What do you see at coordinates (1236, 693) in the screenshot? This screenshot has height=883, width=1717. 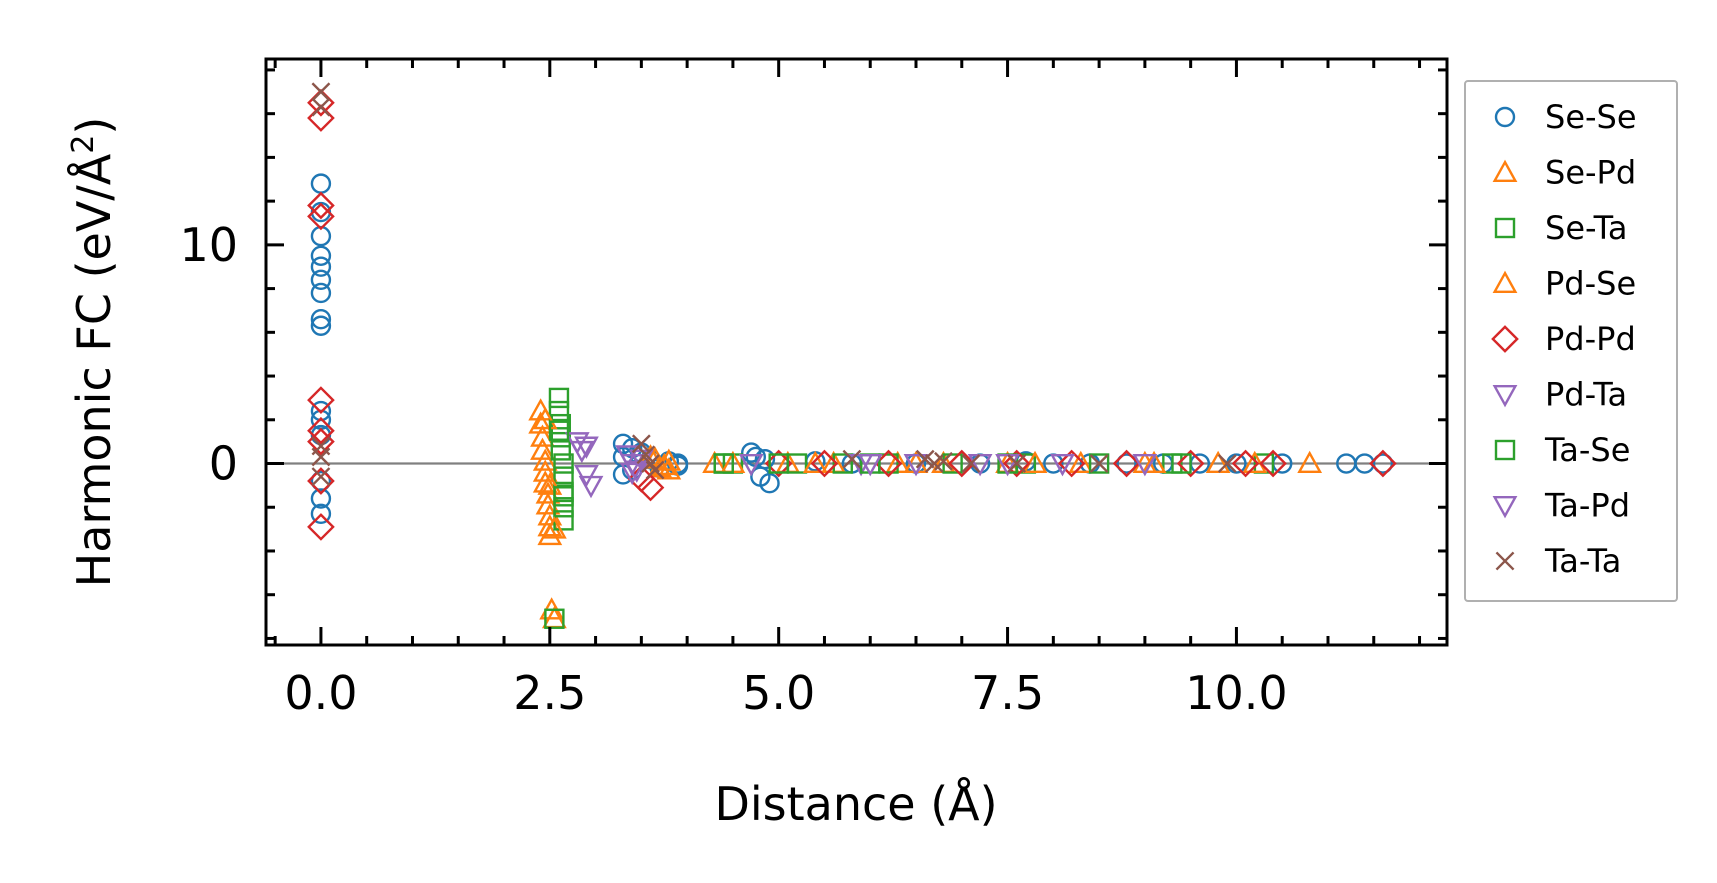 I see `x-tick-label: 10.0` at bounding box center [1236, 693].